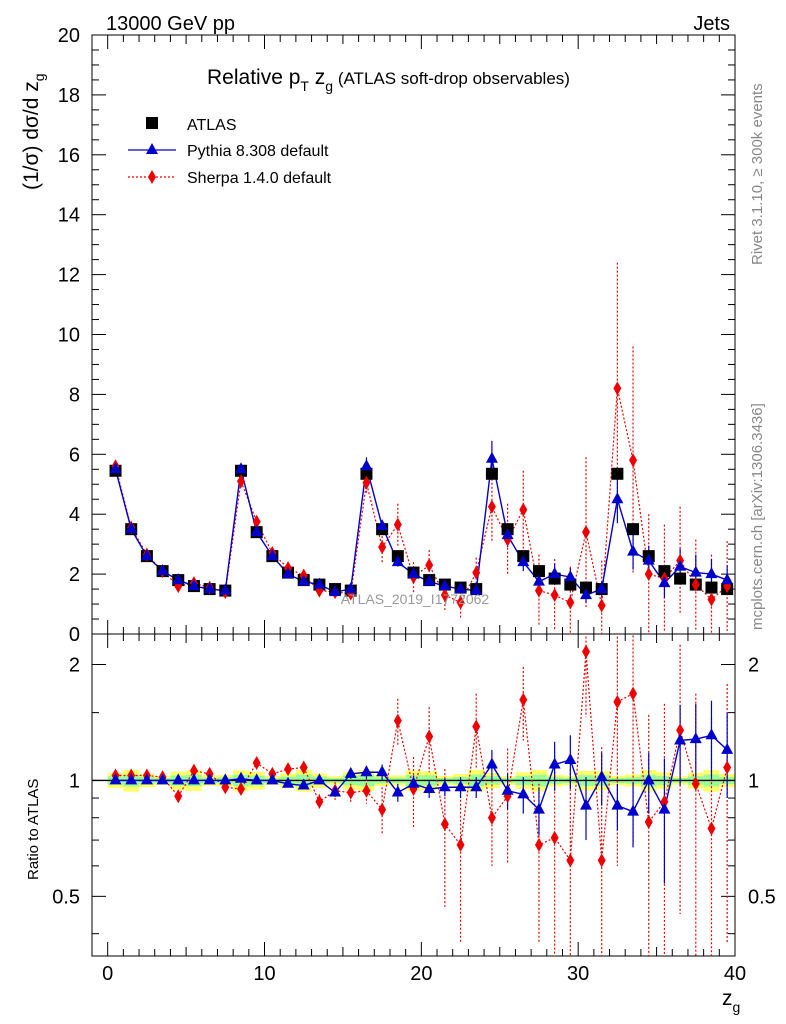  Describe the element at coordinates (421, 974) in the screenshot. I see `x-tick-label: 20` at that location.